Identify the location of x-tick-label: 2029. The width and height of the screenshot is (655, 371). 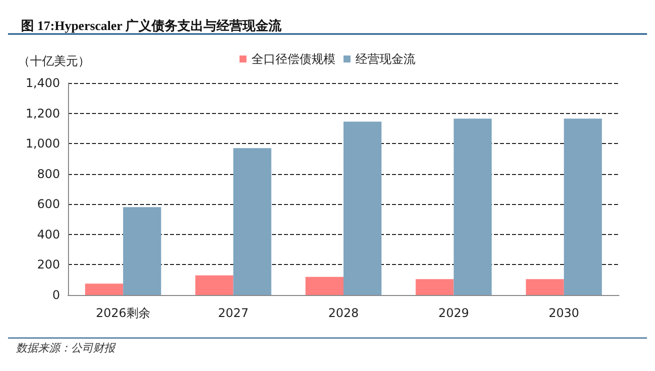
(453, 313).